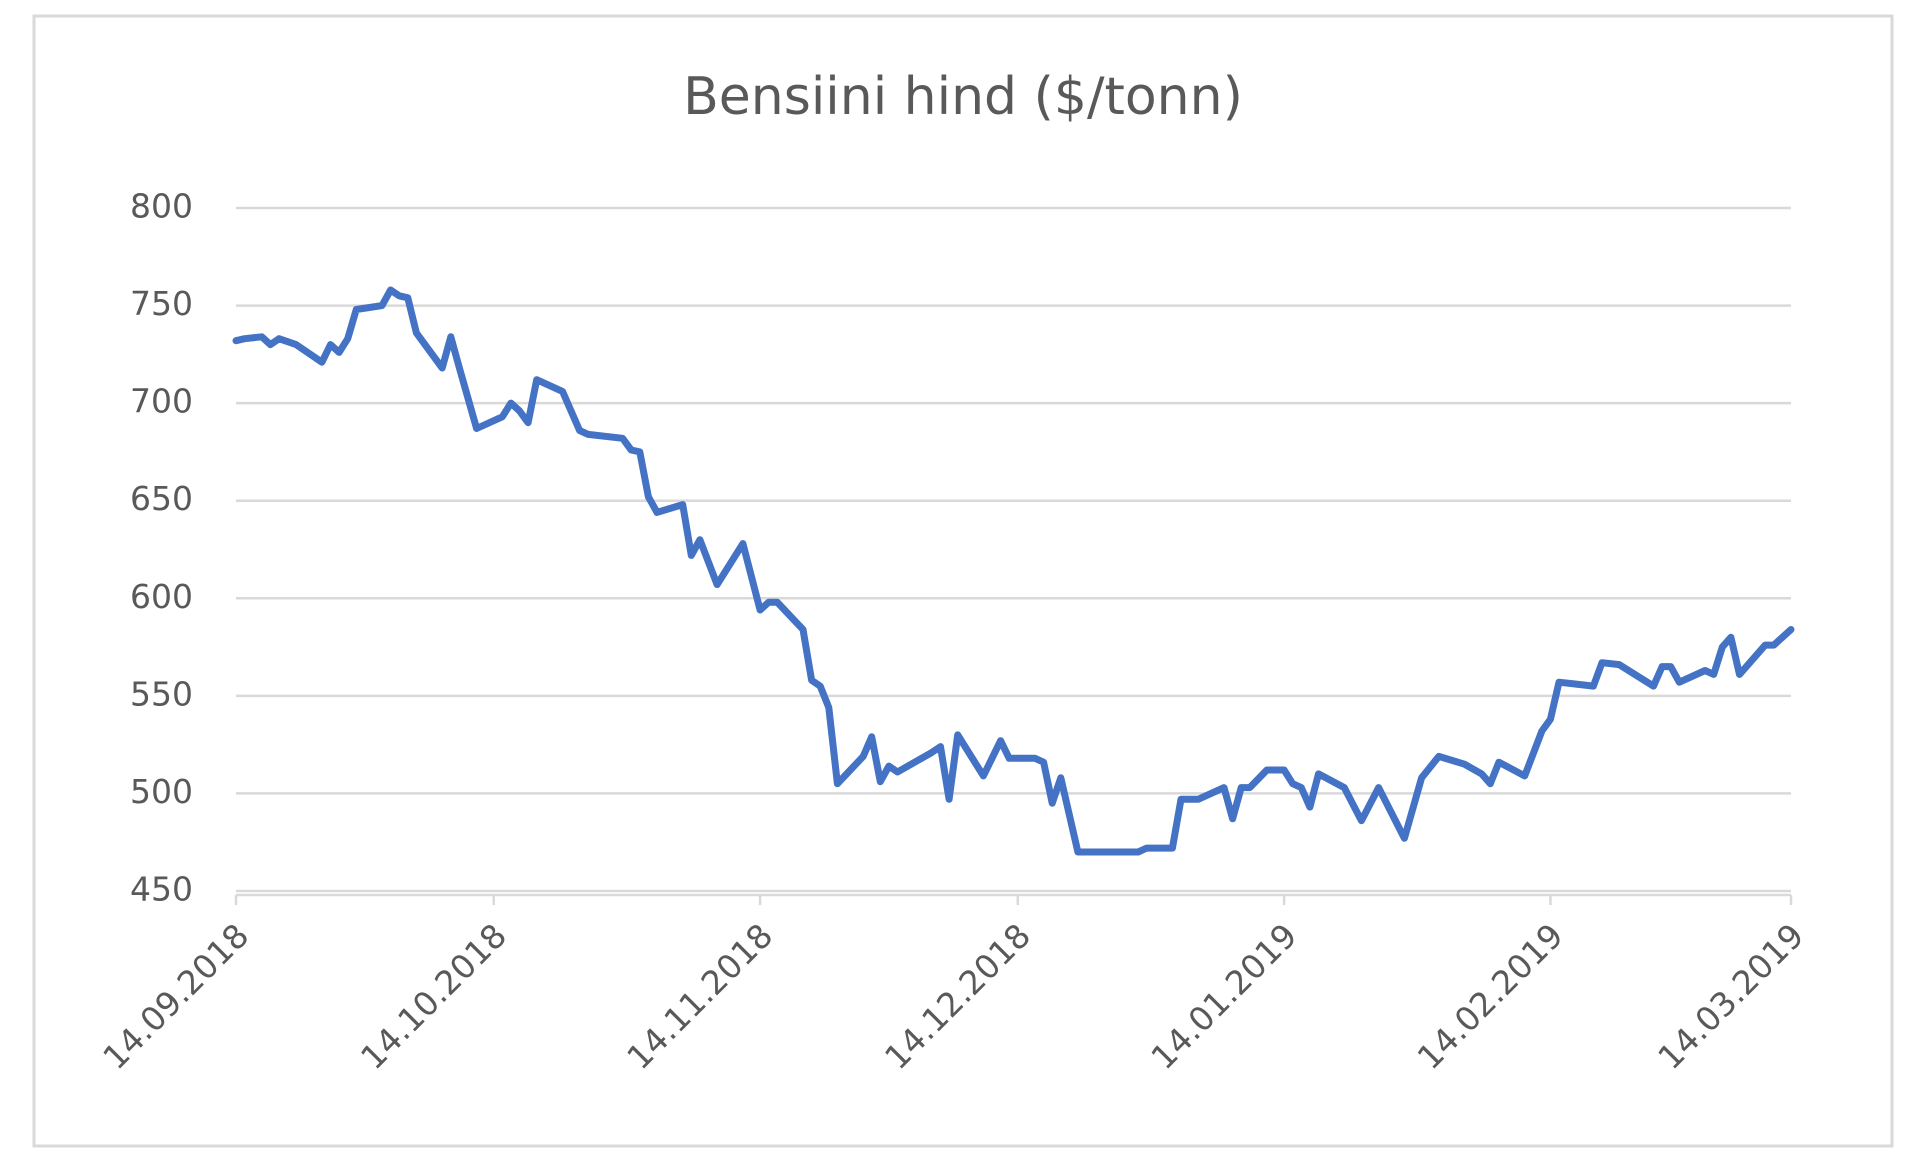  Describe the element at coordinates (963, 97) in the screenshot. I see `chart-title: Bensiini hind ($/tonn)` at that location.